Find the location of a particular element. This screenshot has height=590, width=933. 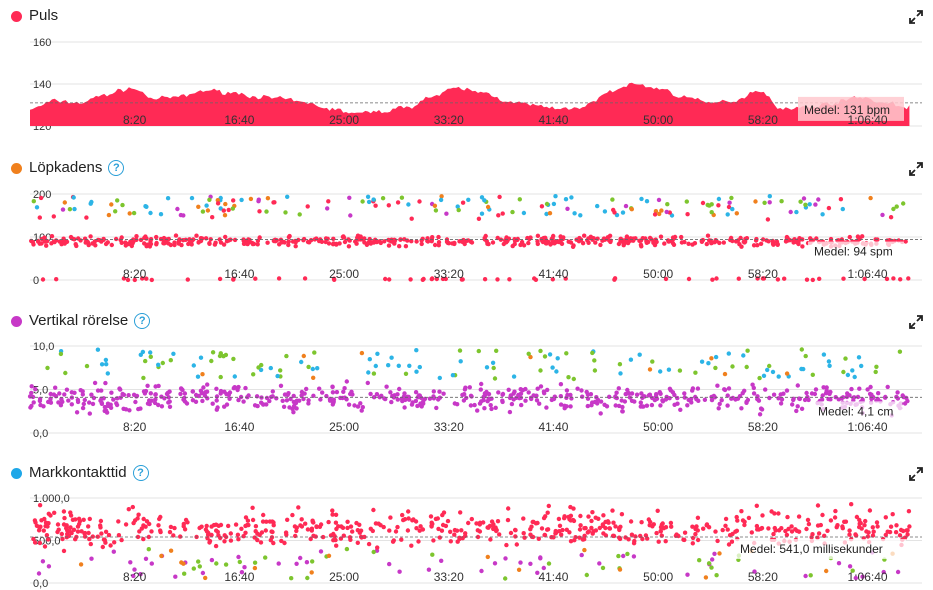

x-tick-label: 25:00 is located at coordinates (344, 427).